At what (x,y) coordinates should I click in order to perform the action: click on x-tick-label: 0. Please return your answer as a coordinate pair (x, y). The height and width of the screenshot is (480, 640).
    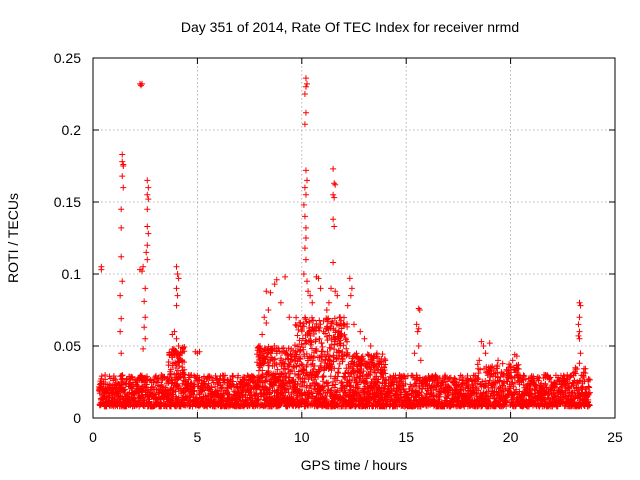
    Looking at the image, I should click on (93, 437).